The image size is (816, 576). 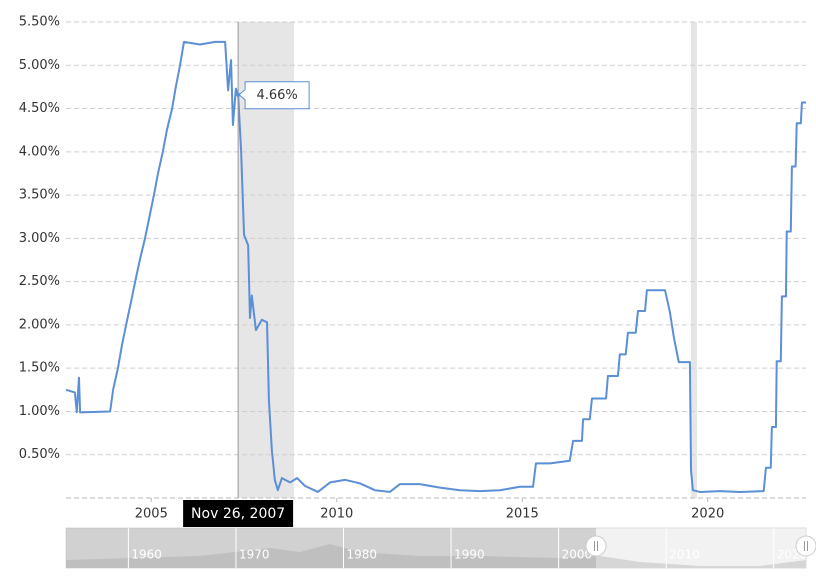 I want to click on tooltip-date: Nov 26, 2007, so click(x=238, y=514).